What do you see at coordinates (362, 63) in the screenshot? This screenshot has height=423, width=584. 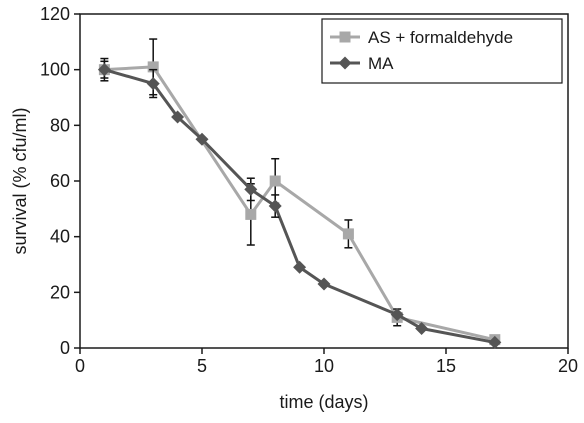 I see `legend-entry: MA` at bounding box center [362, 63].